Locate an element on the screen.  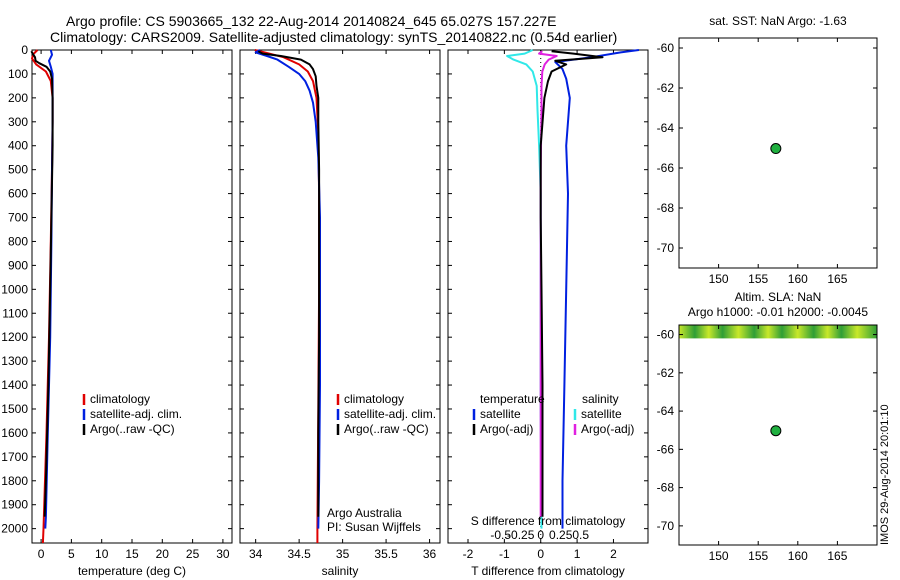
temperature-ytick-label: 1200 is located at coordinates (14, 337).